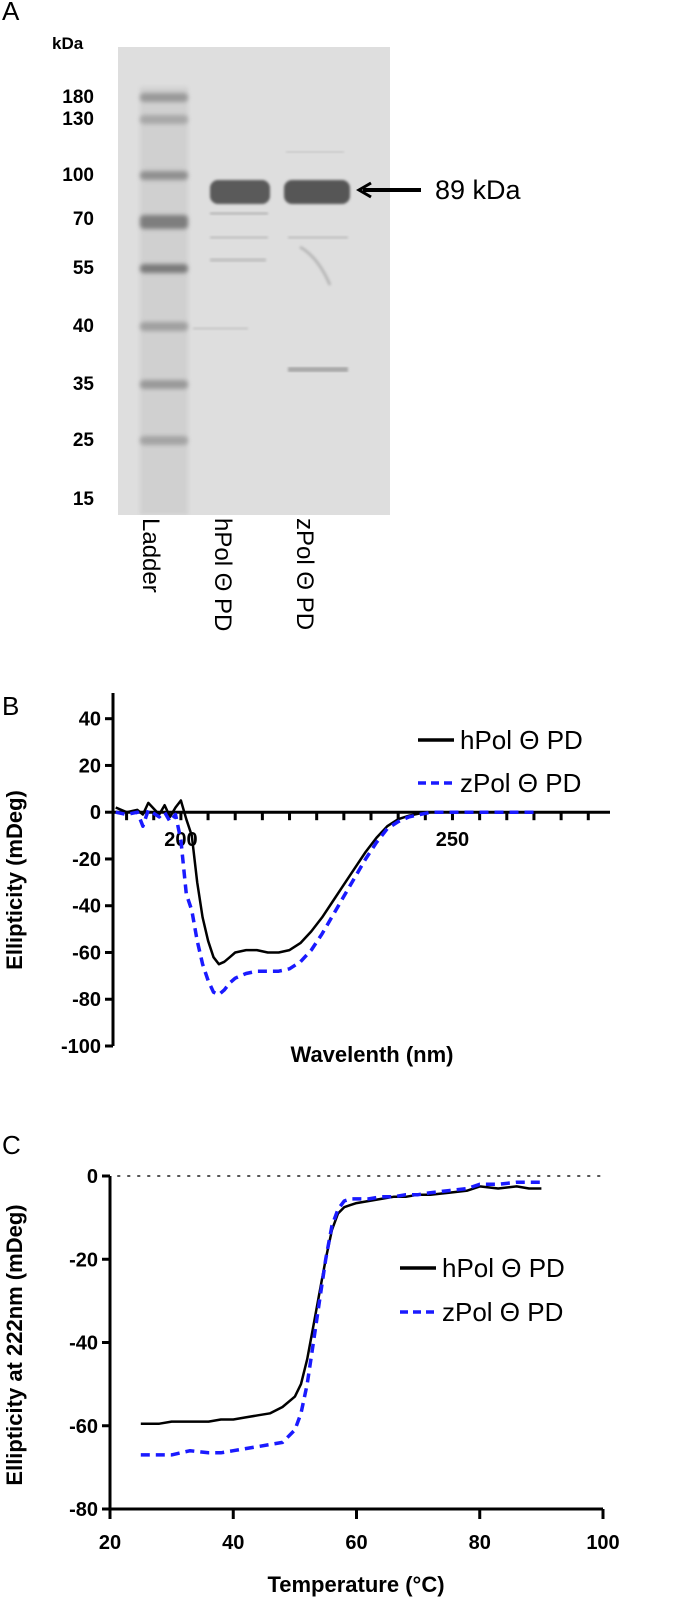 The width and height of the screenshot is (680, 1600). What do you see at coordinates (90, 766) in the screenshot?
I see `y-tick-label: 20` at bounding box center [90, 766].